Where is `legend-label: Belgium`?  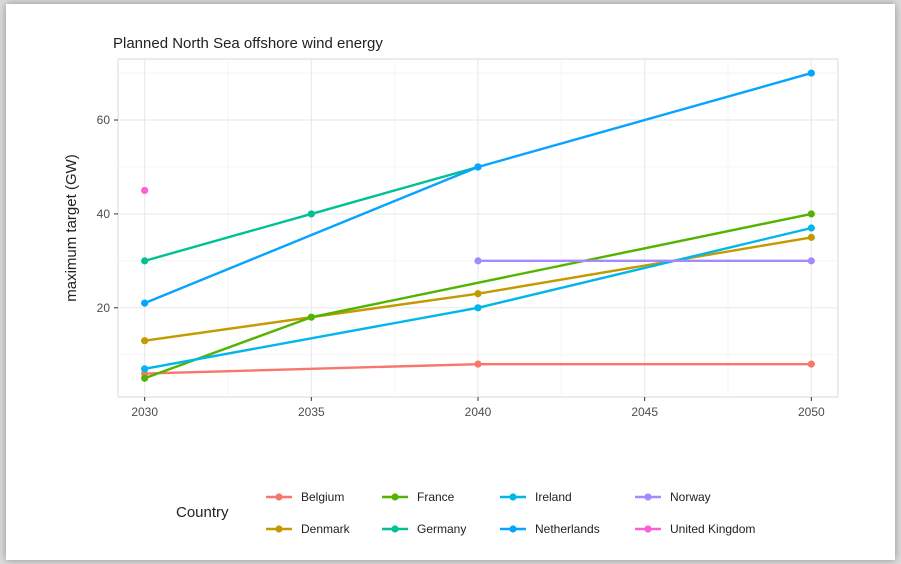 legend-label: Belgium is located at coordinates (322, 497).